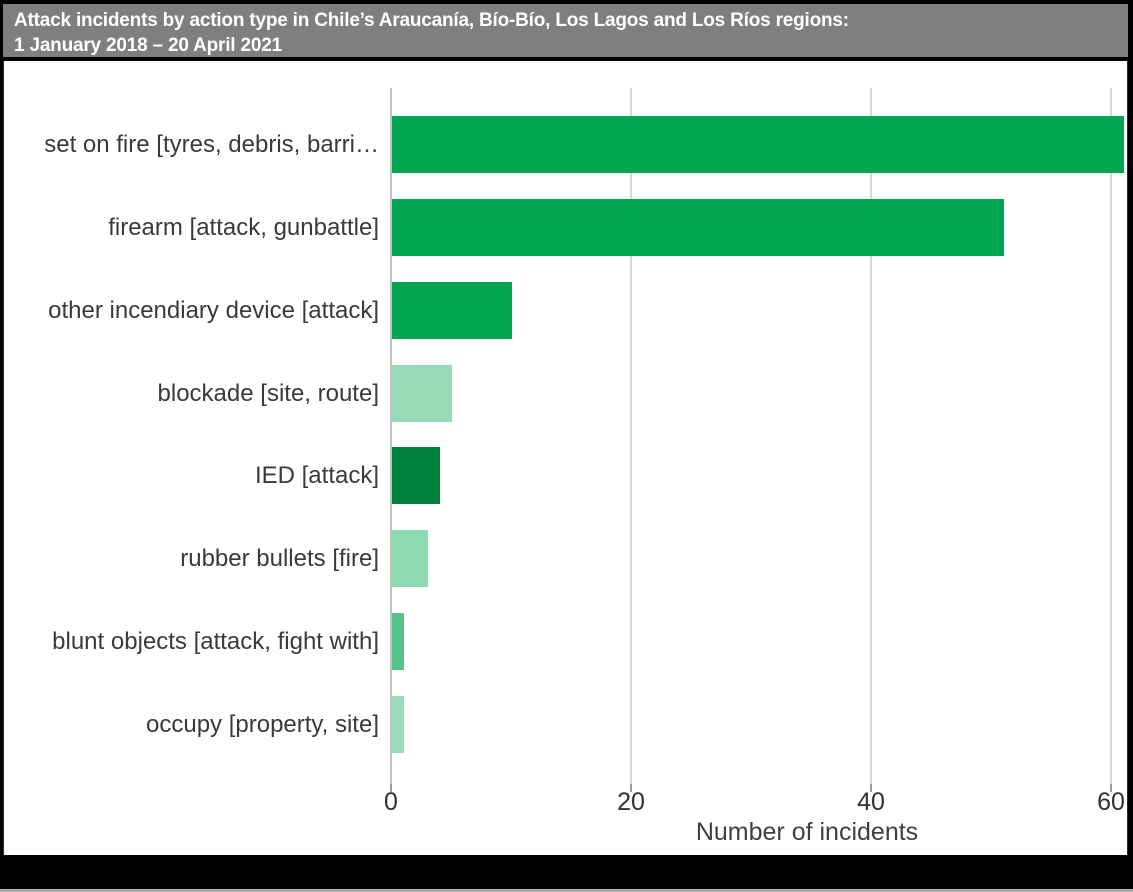  Describe the element at coordinates (316, 475) in the screenshot. I see `category-label: IED [attack]` at that location.